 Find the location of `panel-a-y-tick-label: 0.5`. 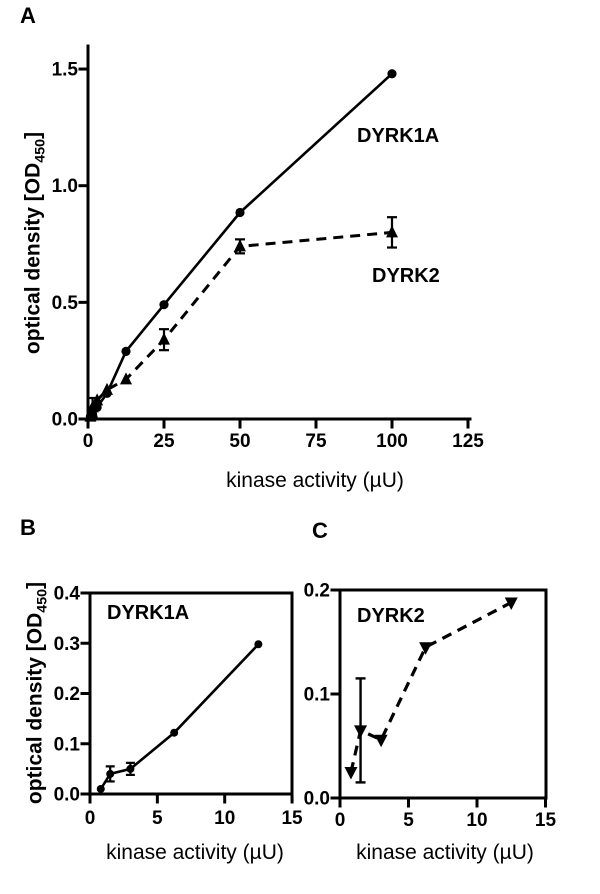

panel-a-y-tick-label: 0.5 is located at coordinates (65, 303).